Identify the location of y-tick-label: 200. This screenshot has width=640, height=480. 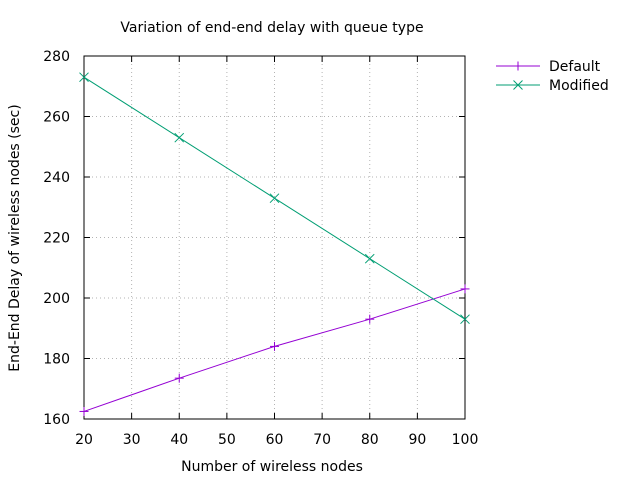
(56, 299).